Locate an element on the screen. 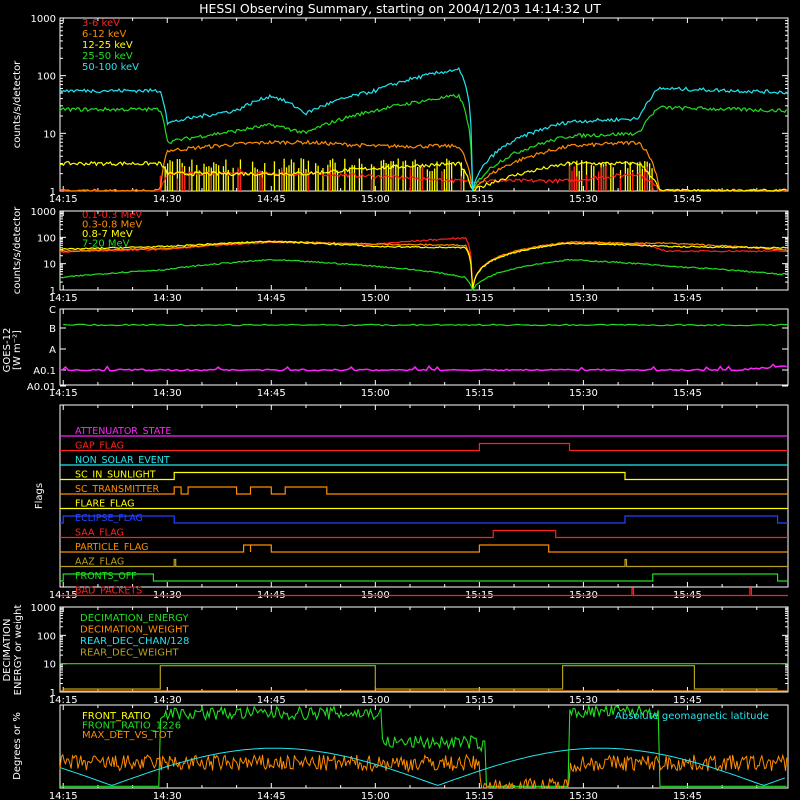 The height and width of the screenshot is (800, 800). decimation-ytick-label: 1000 is located at coordinates (43, 608).